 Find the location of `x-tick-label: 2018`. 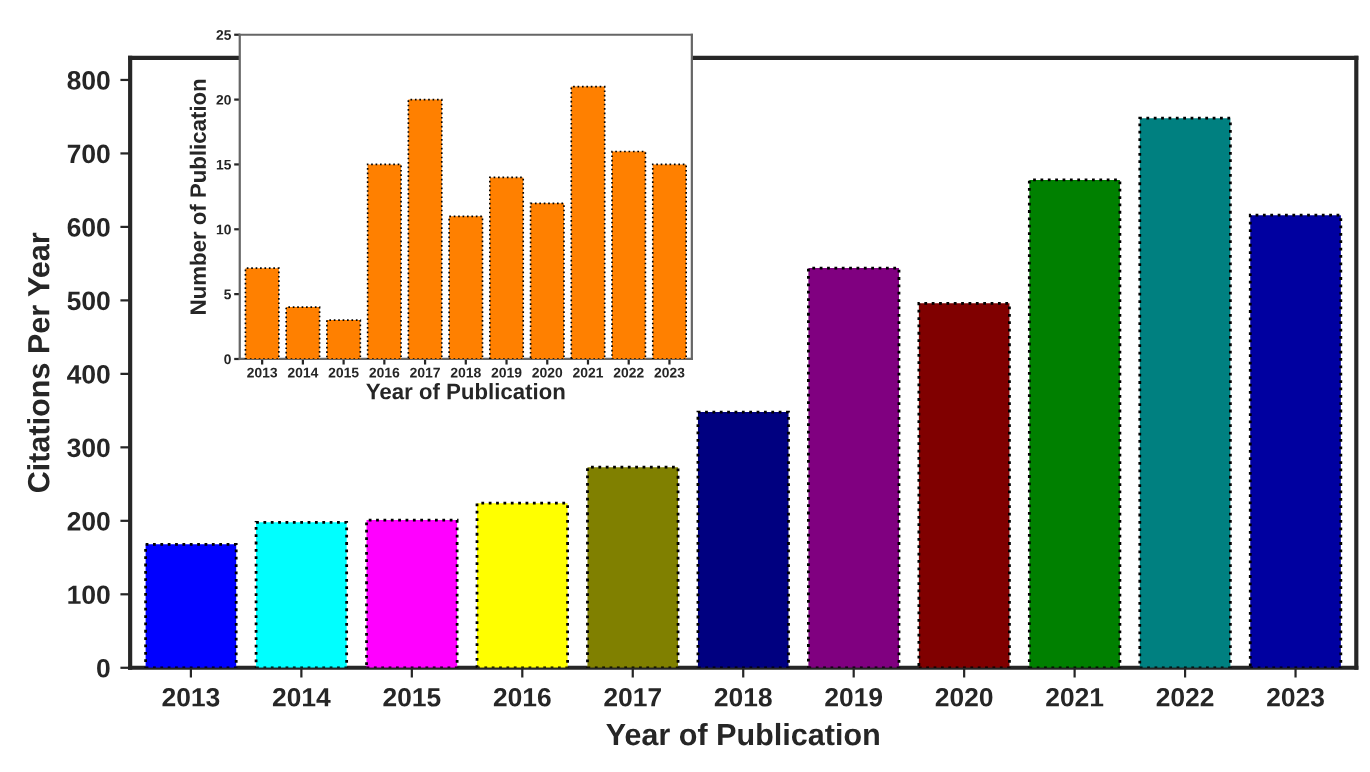

x-tick-label: 2018 is located at coordinates (743, 697).